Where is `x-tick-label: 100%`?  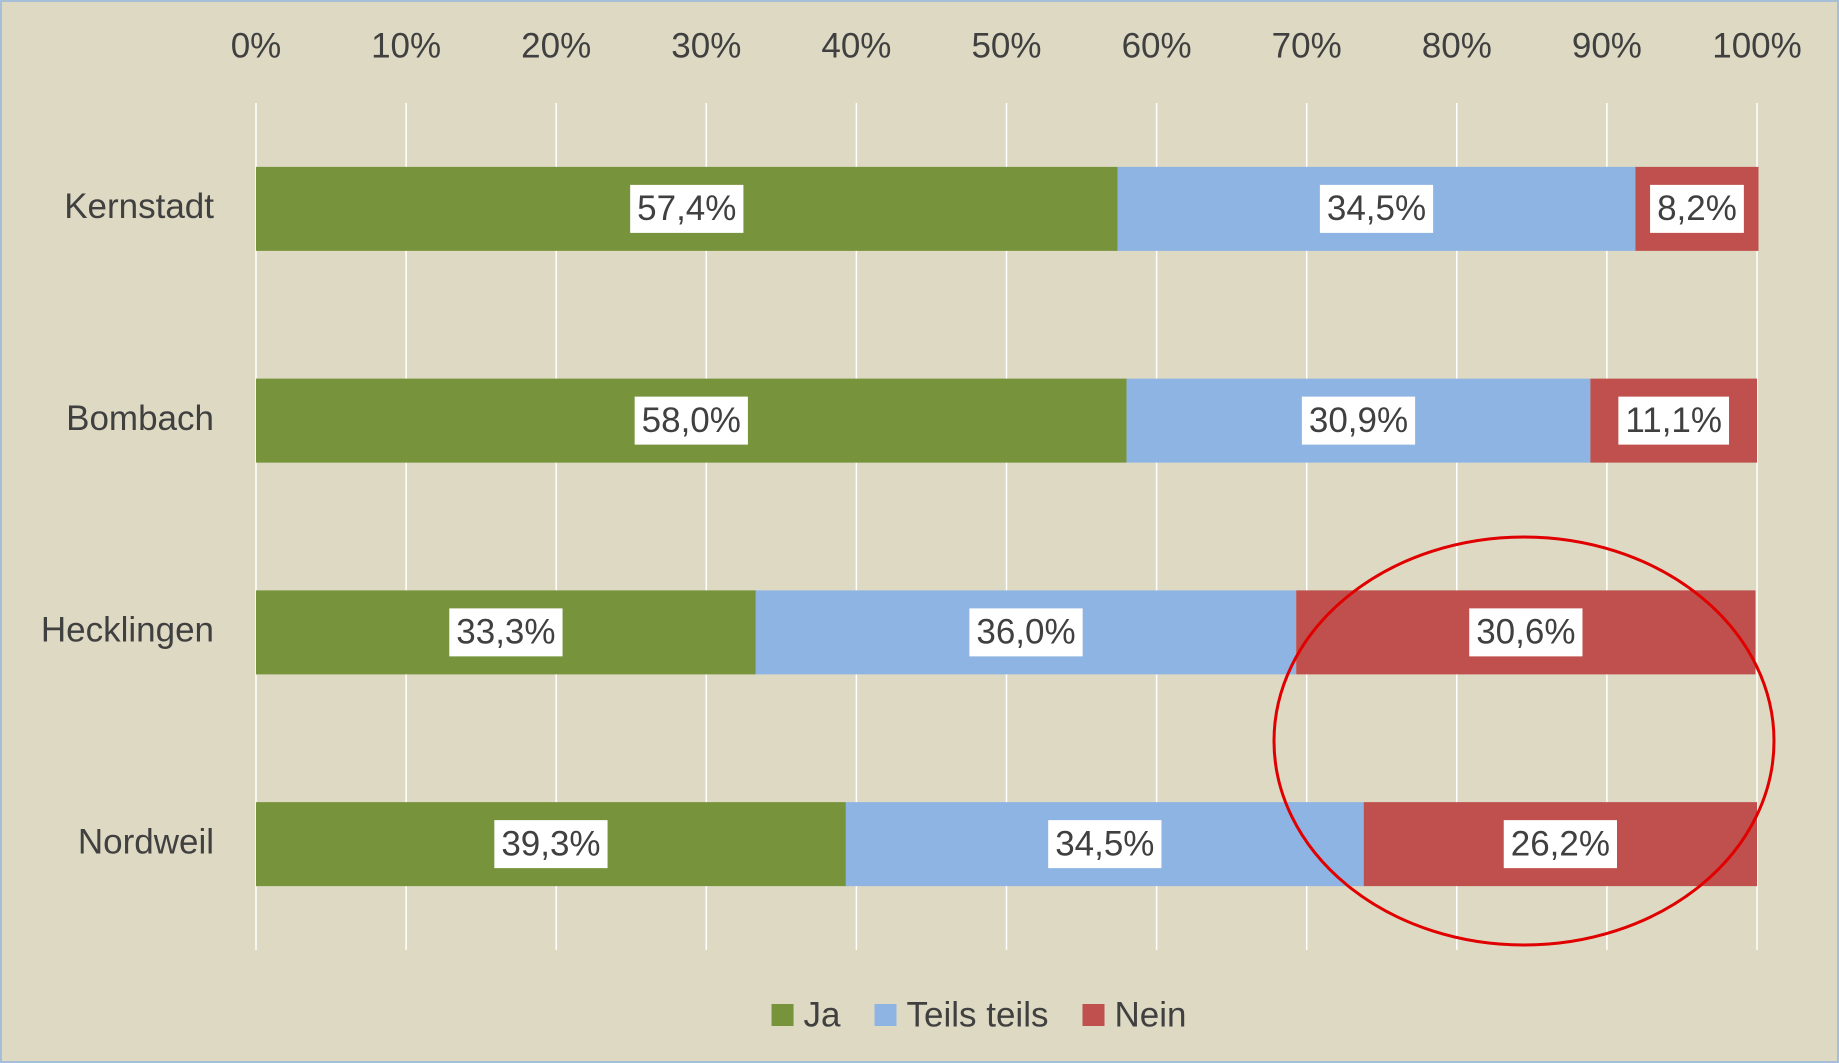 x-tick-label: 100% is located at coordinates (1757, 45).